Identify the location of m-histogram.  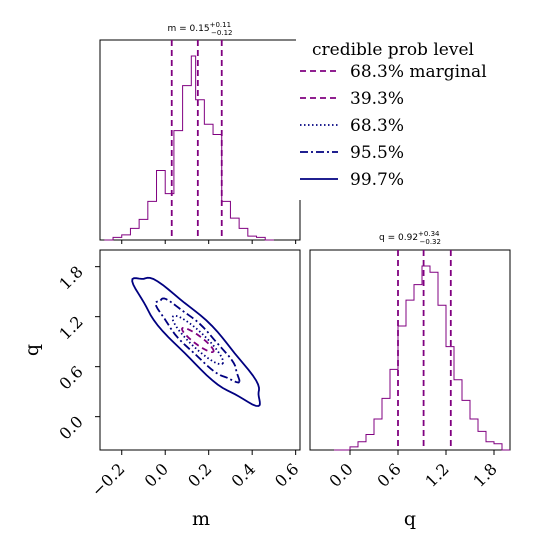
(189, 148).